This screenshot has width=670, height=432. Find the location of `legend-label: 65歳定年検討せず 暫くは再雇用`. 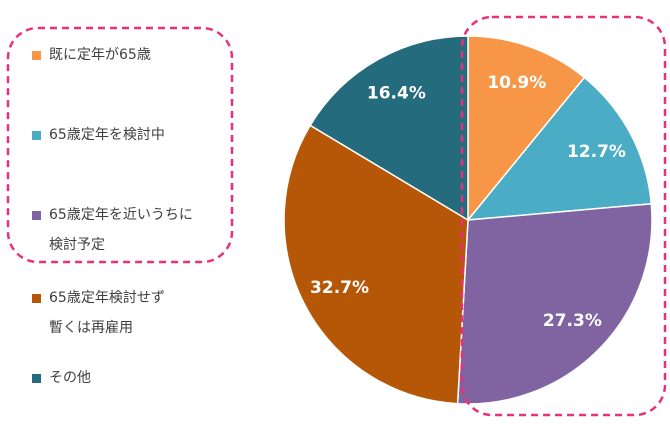

legend-label: 65歳定年検討せず 暫くは再雇用 is located at coordinates (107, 313).